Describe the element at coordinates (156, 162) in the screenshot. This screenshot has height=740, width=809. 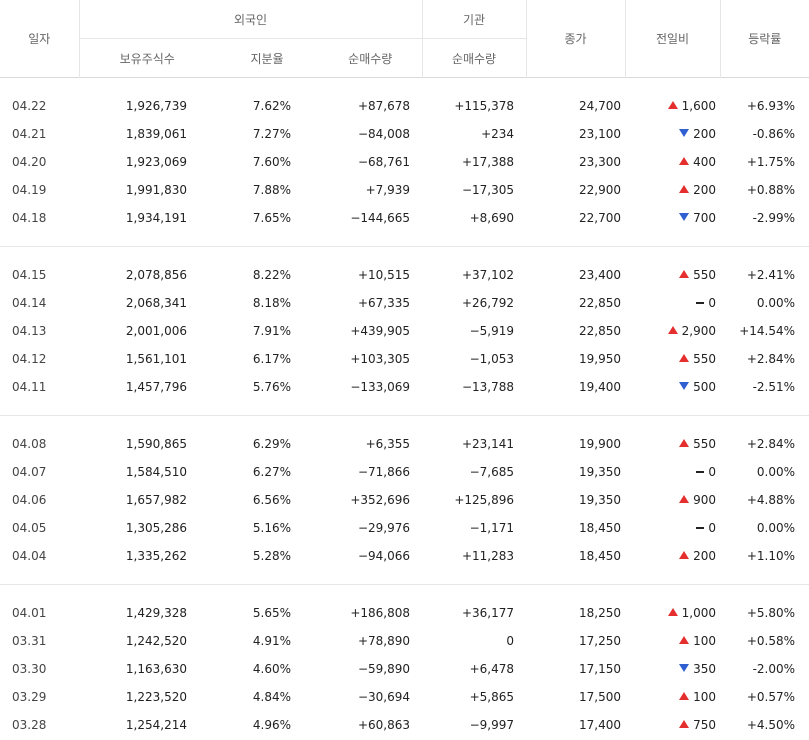
I see `cell-holdings: 1,923,069` at that location.